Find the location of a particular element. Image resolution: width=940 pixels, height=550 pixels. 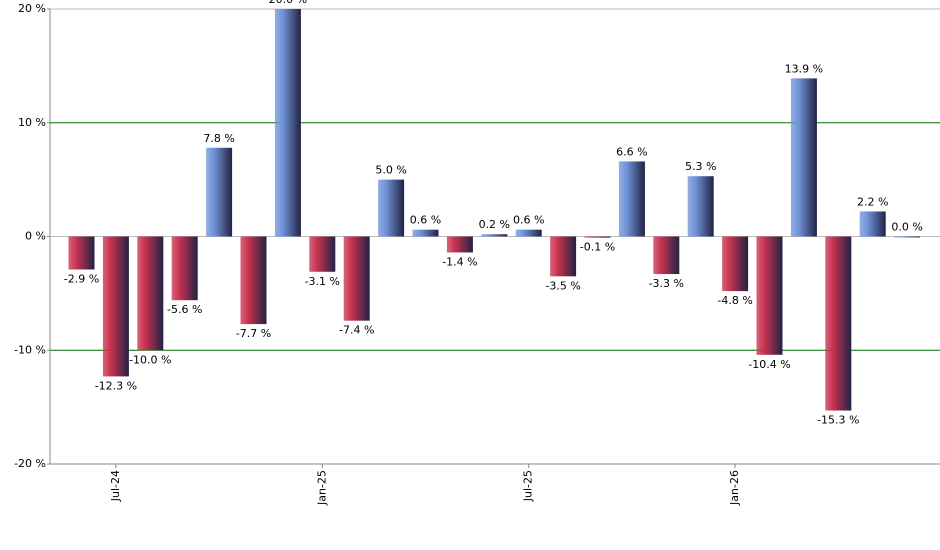

x-tick-label: Jul-25 is located at coordinates (528, 486).